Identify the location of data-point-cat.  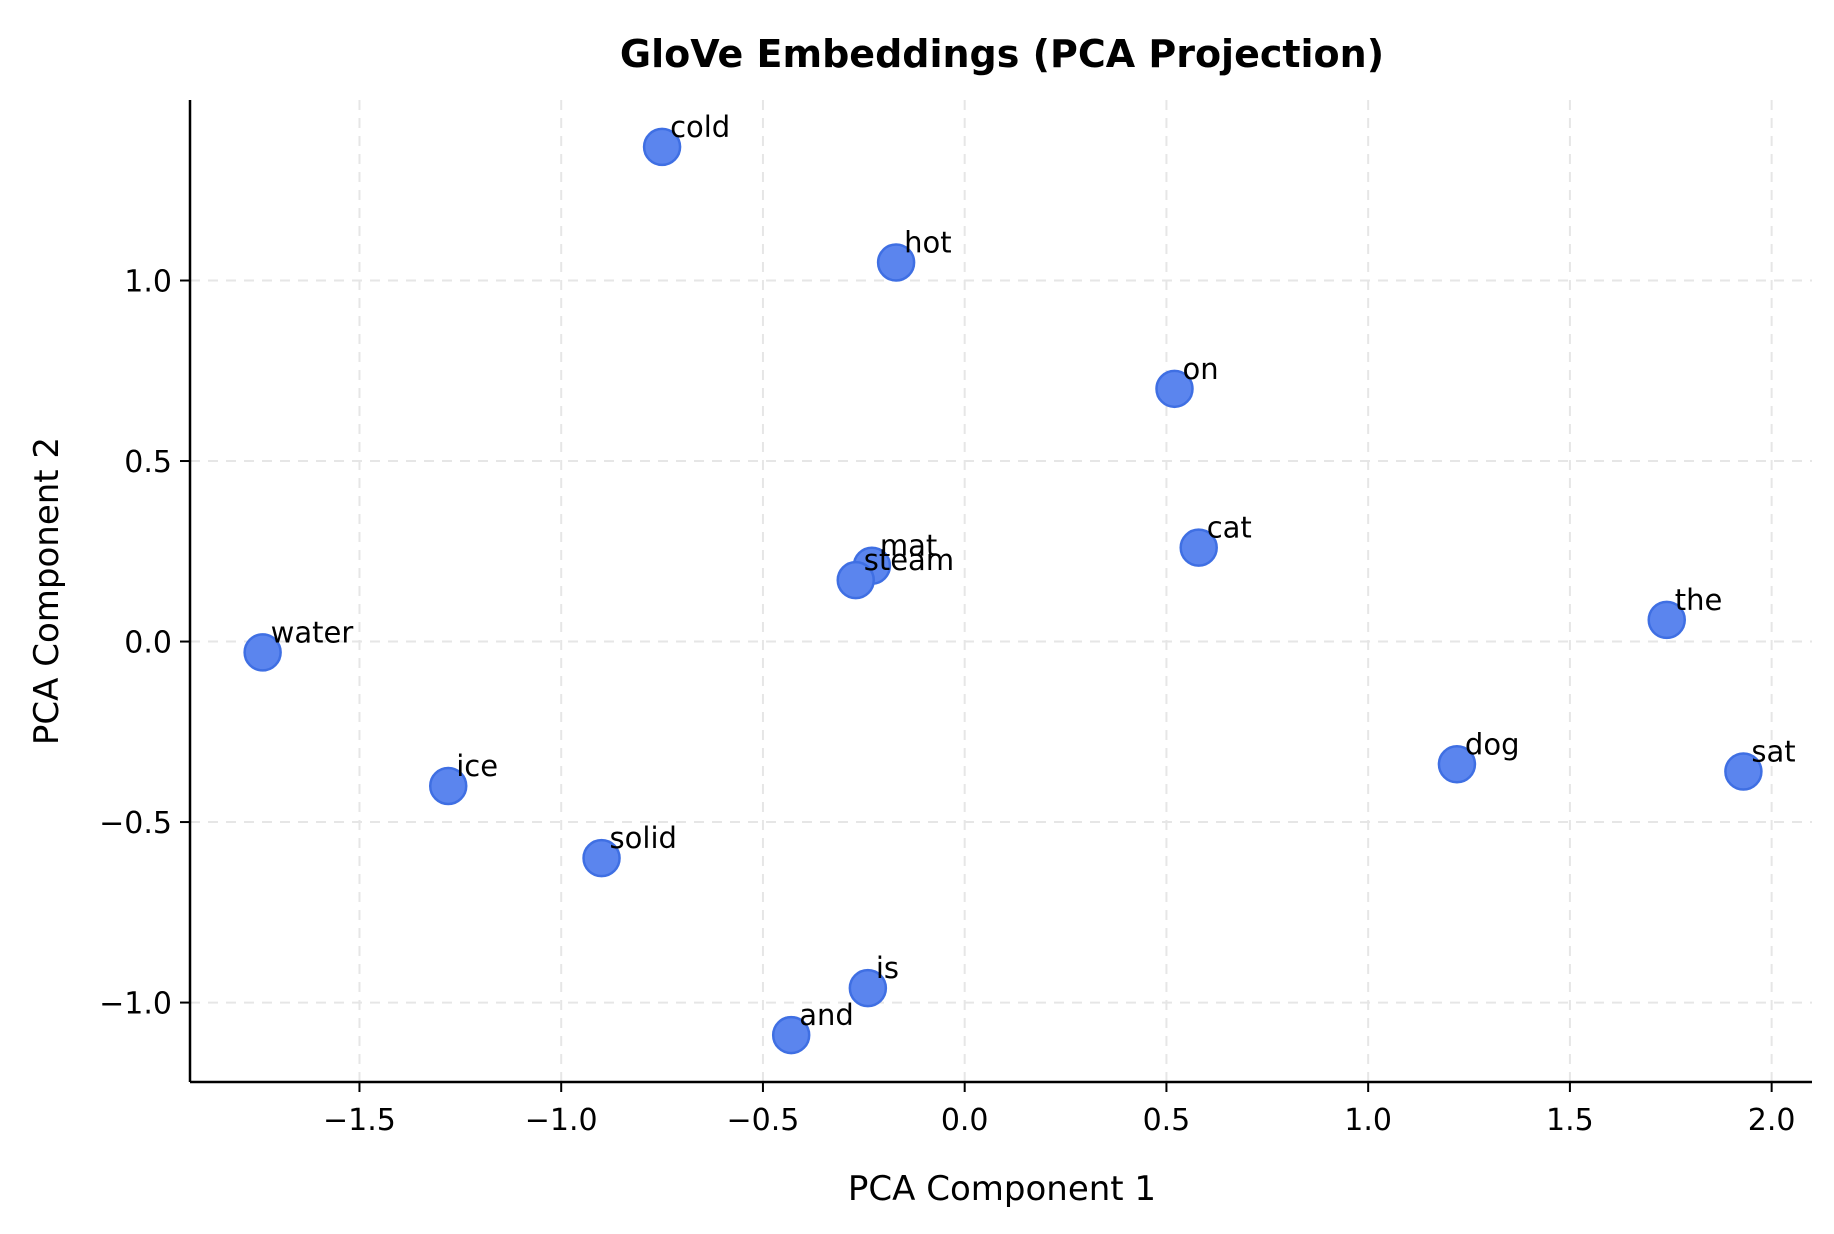
(1198, 547).